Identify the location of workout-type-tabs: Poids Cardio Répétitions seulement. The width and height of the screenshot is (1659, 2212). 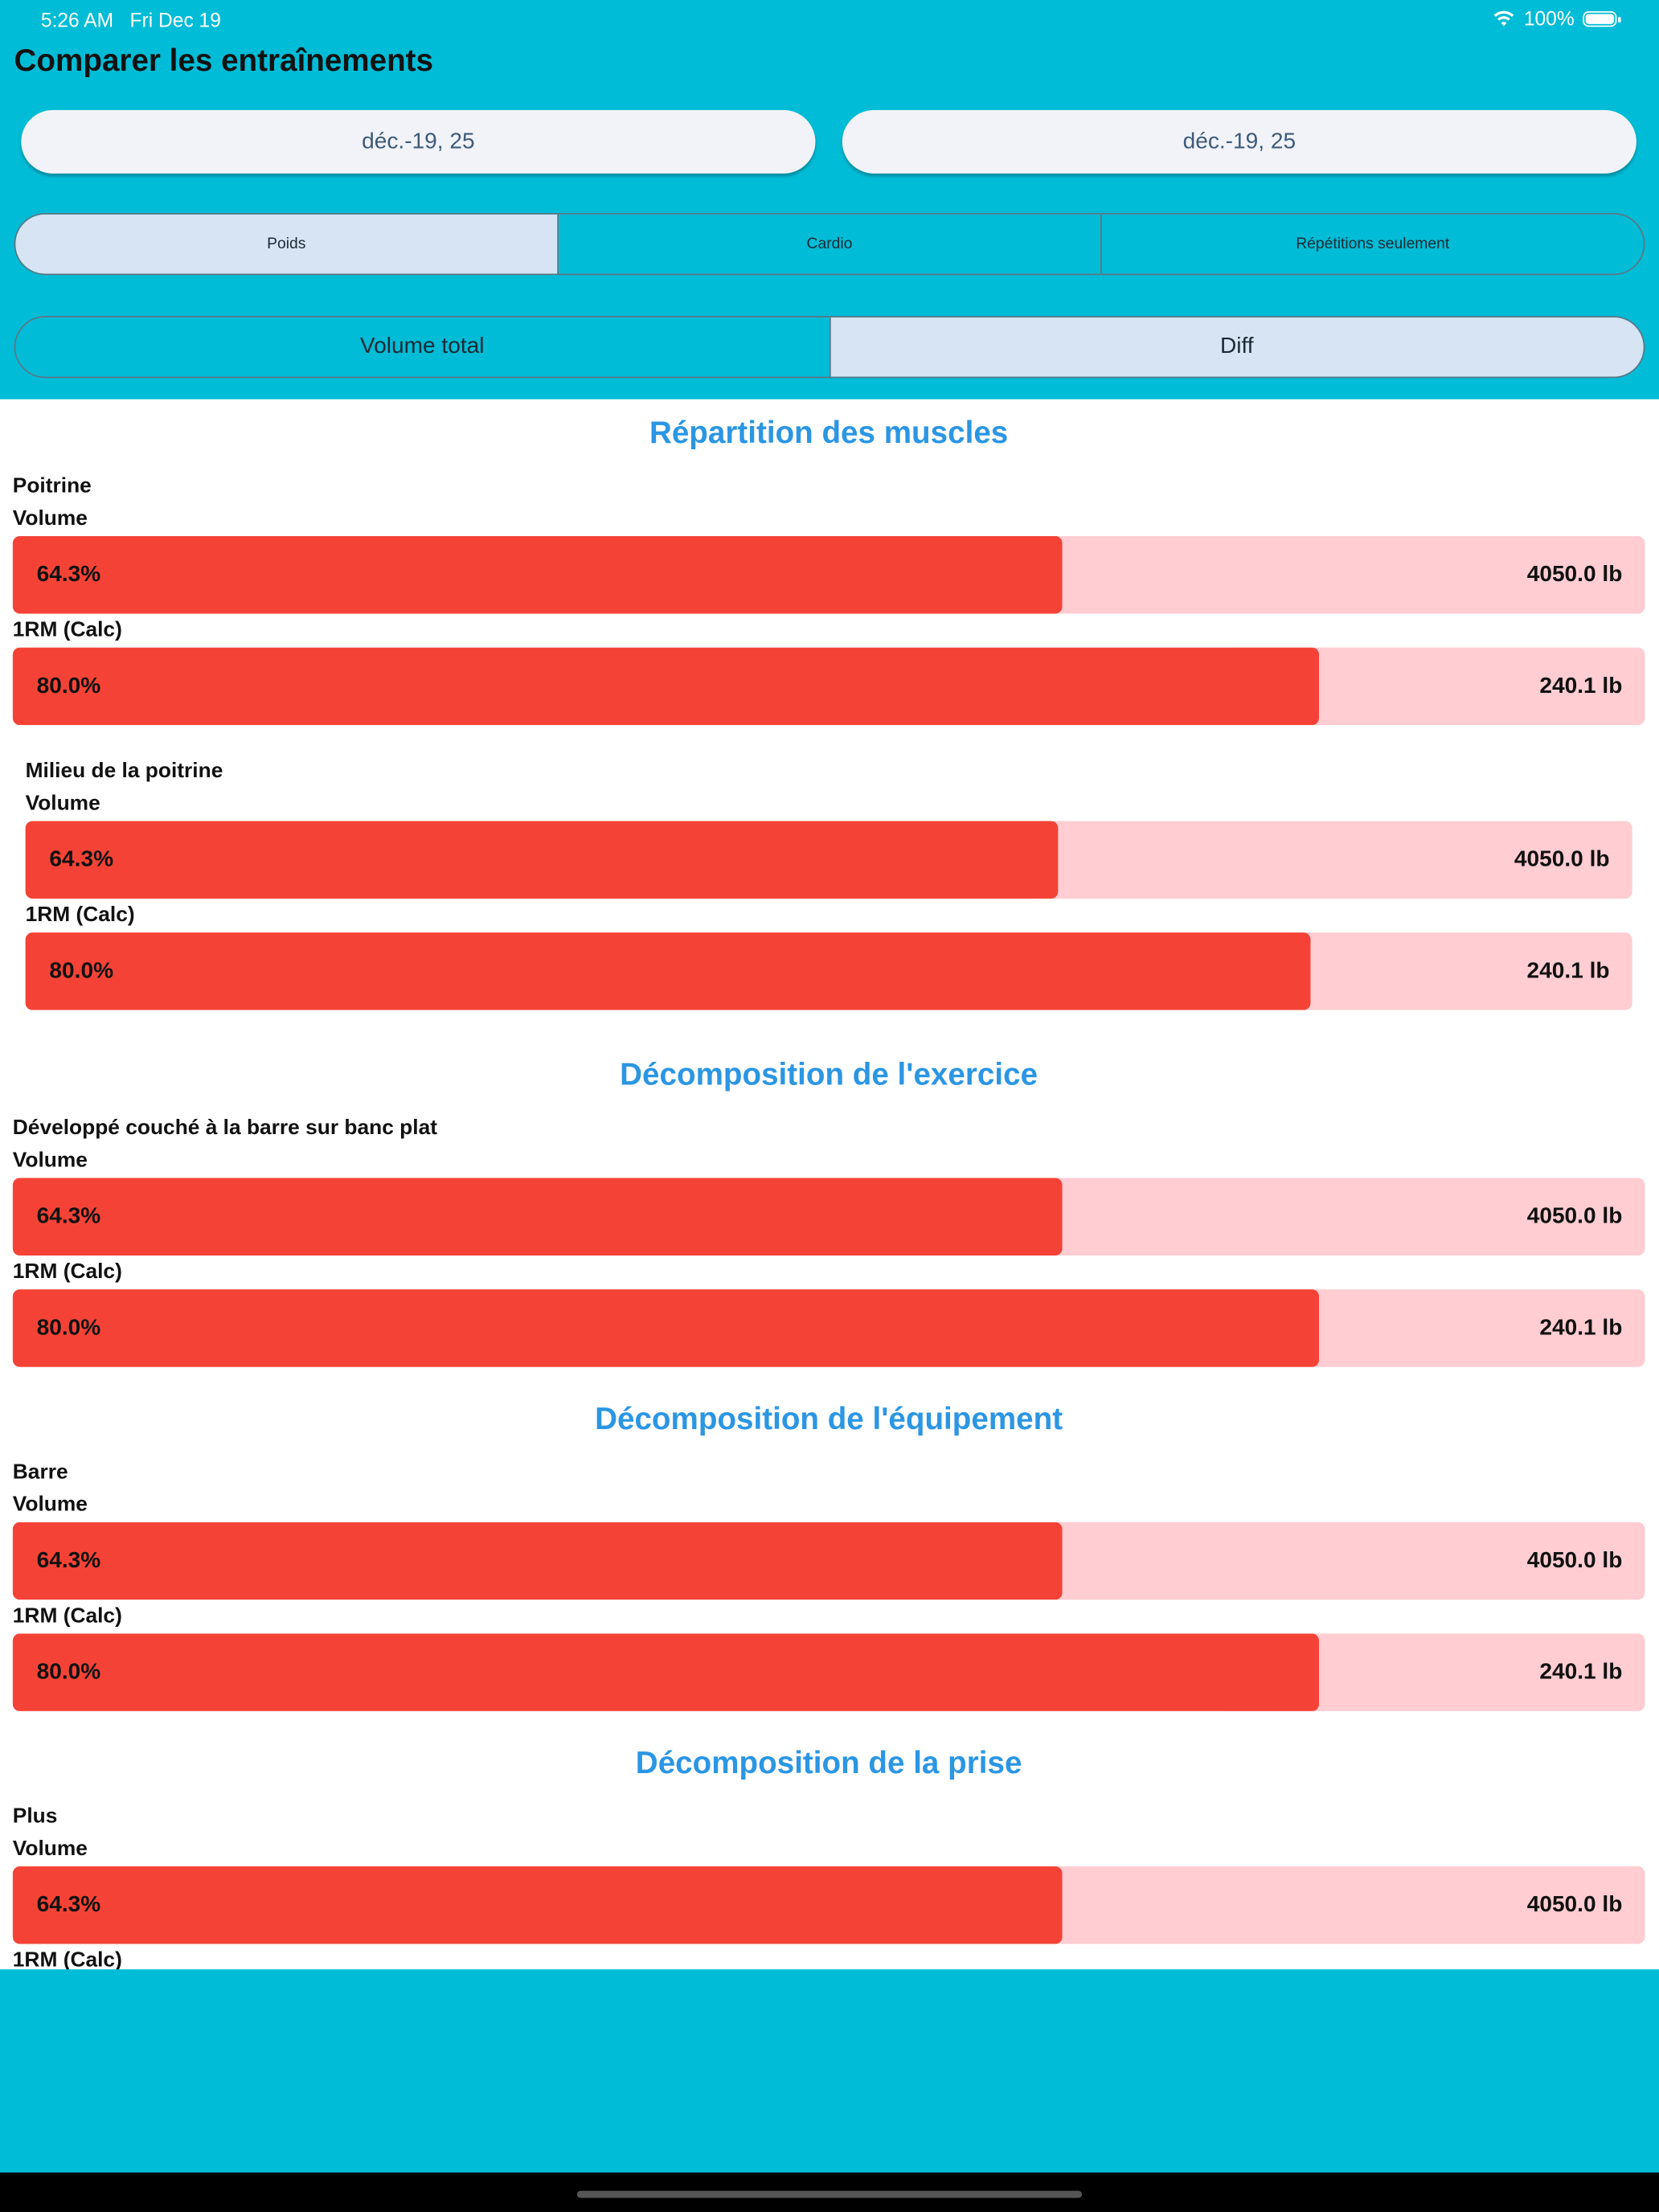
(829, 244).